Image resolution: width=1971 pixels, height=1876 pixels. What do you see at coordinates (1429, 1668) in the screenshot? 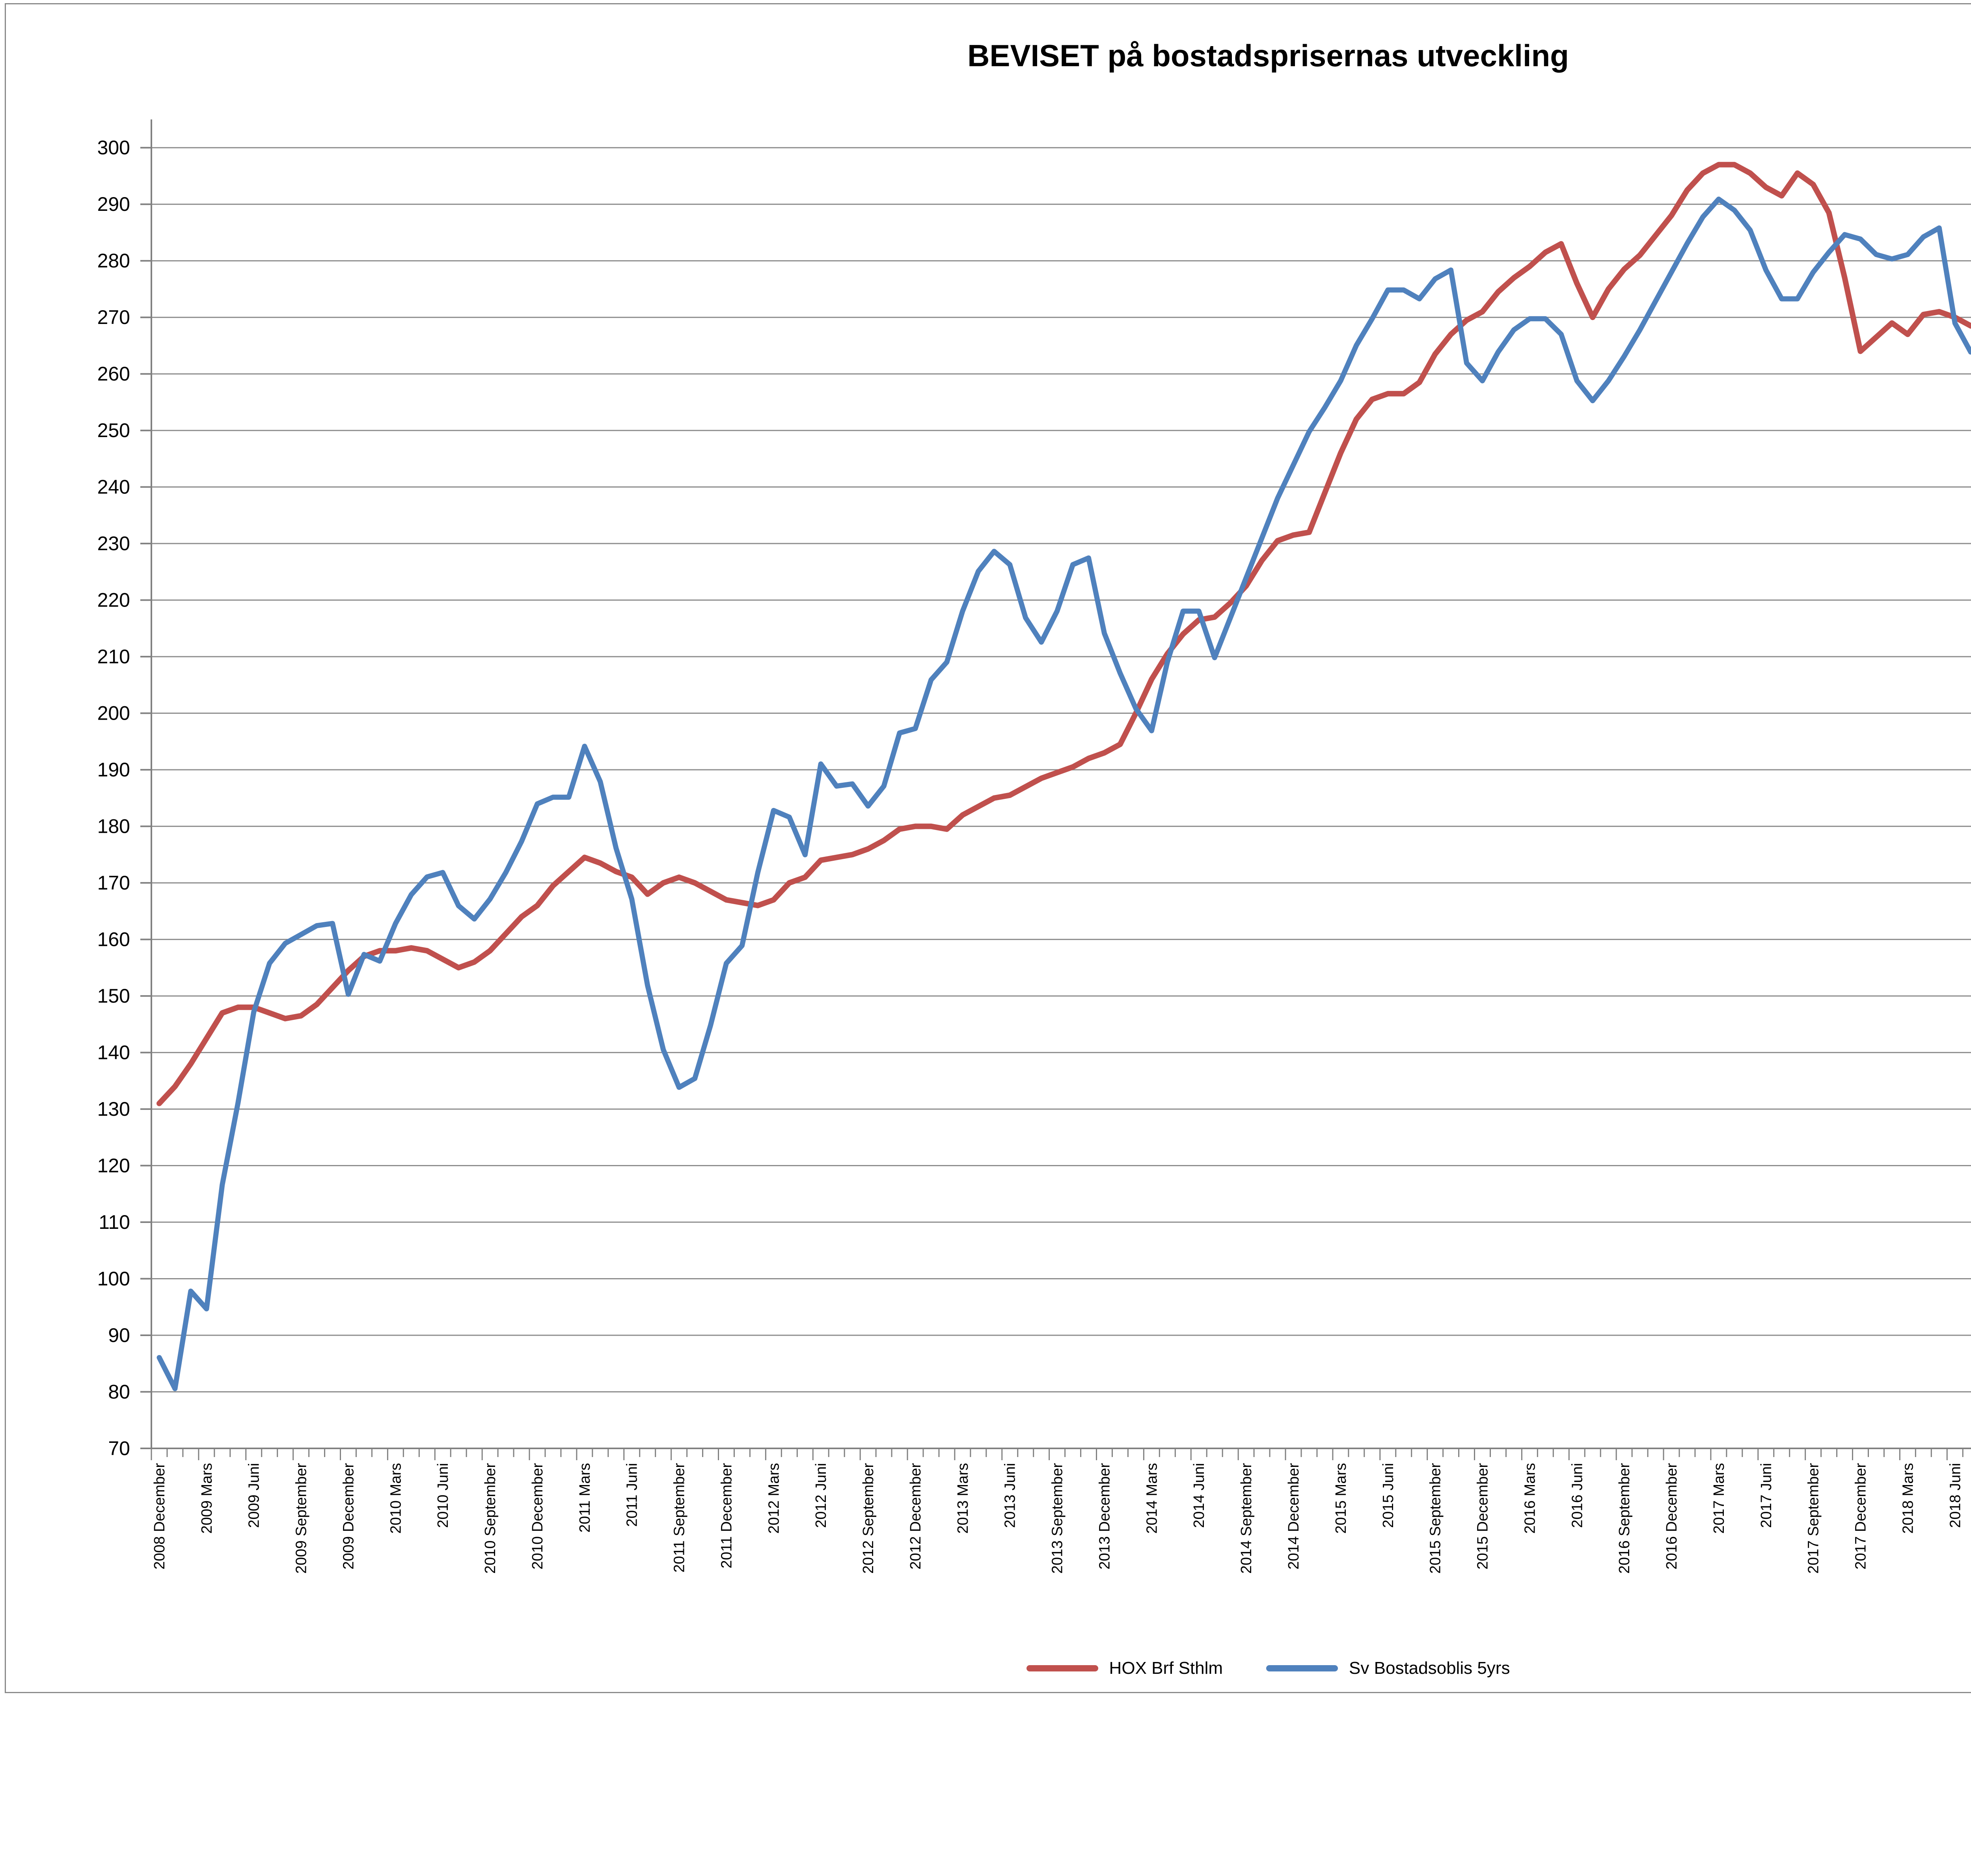
I see `legend-label-bostadsoblis: Sv Bostadsoblis 5yrs` at bounding box center [1429, 1668].